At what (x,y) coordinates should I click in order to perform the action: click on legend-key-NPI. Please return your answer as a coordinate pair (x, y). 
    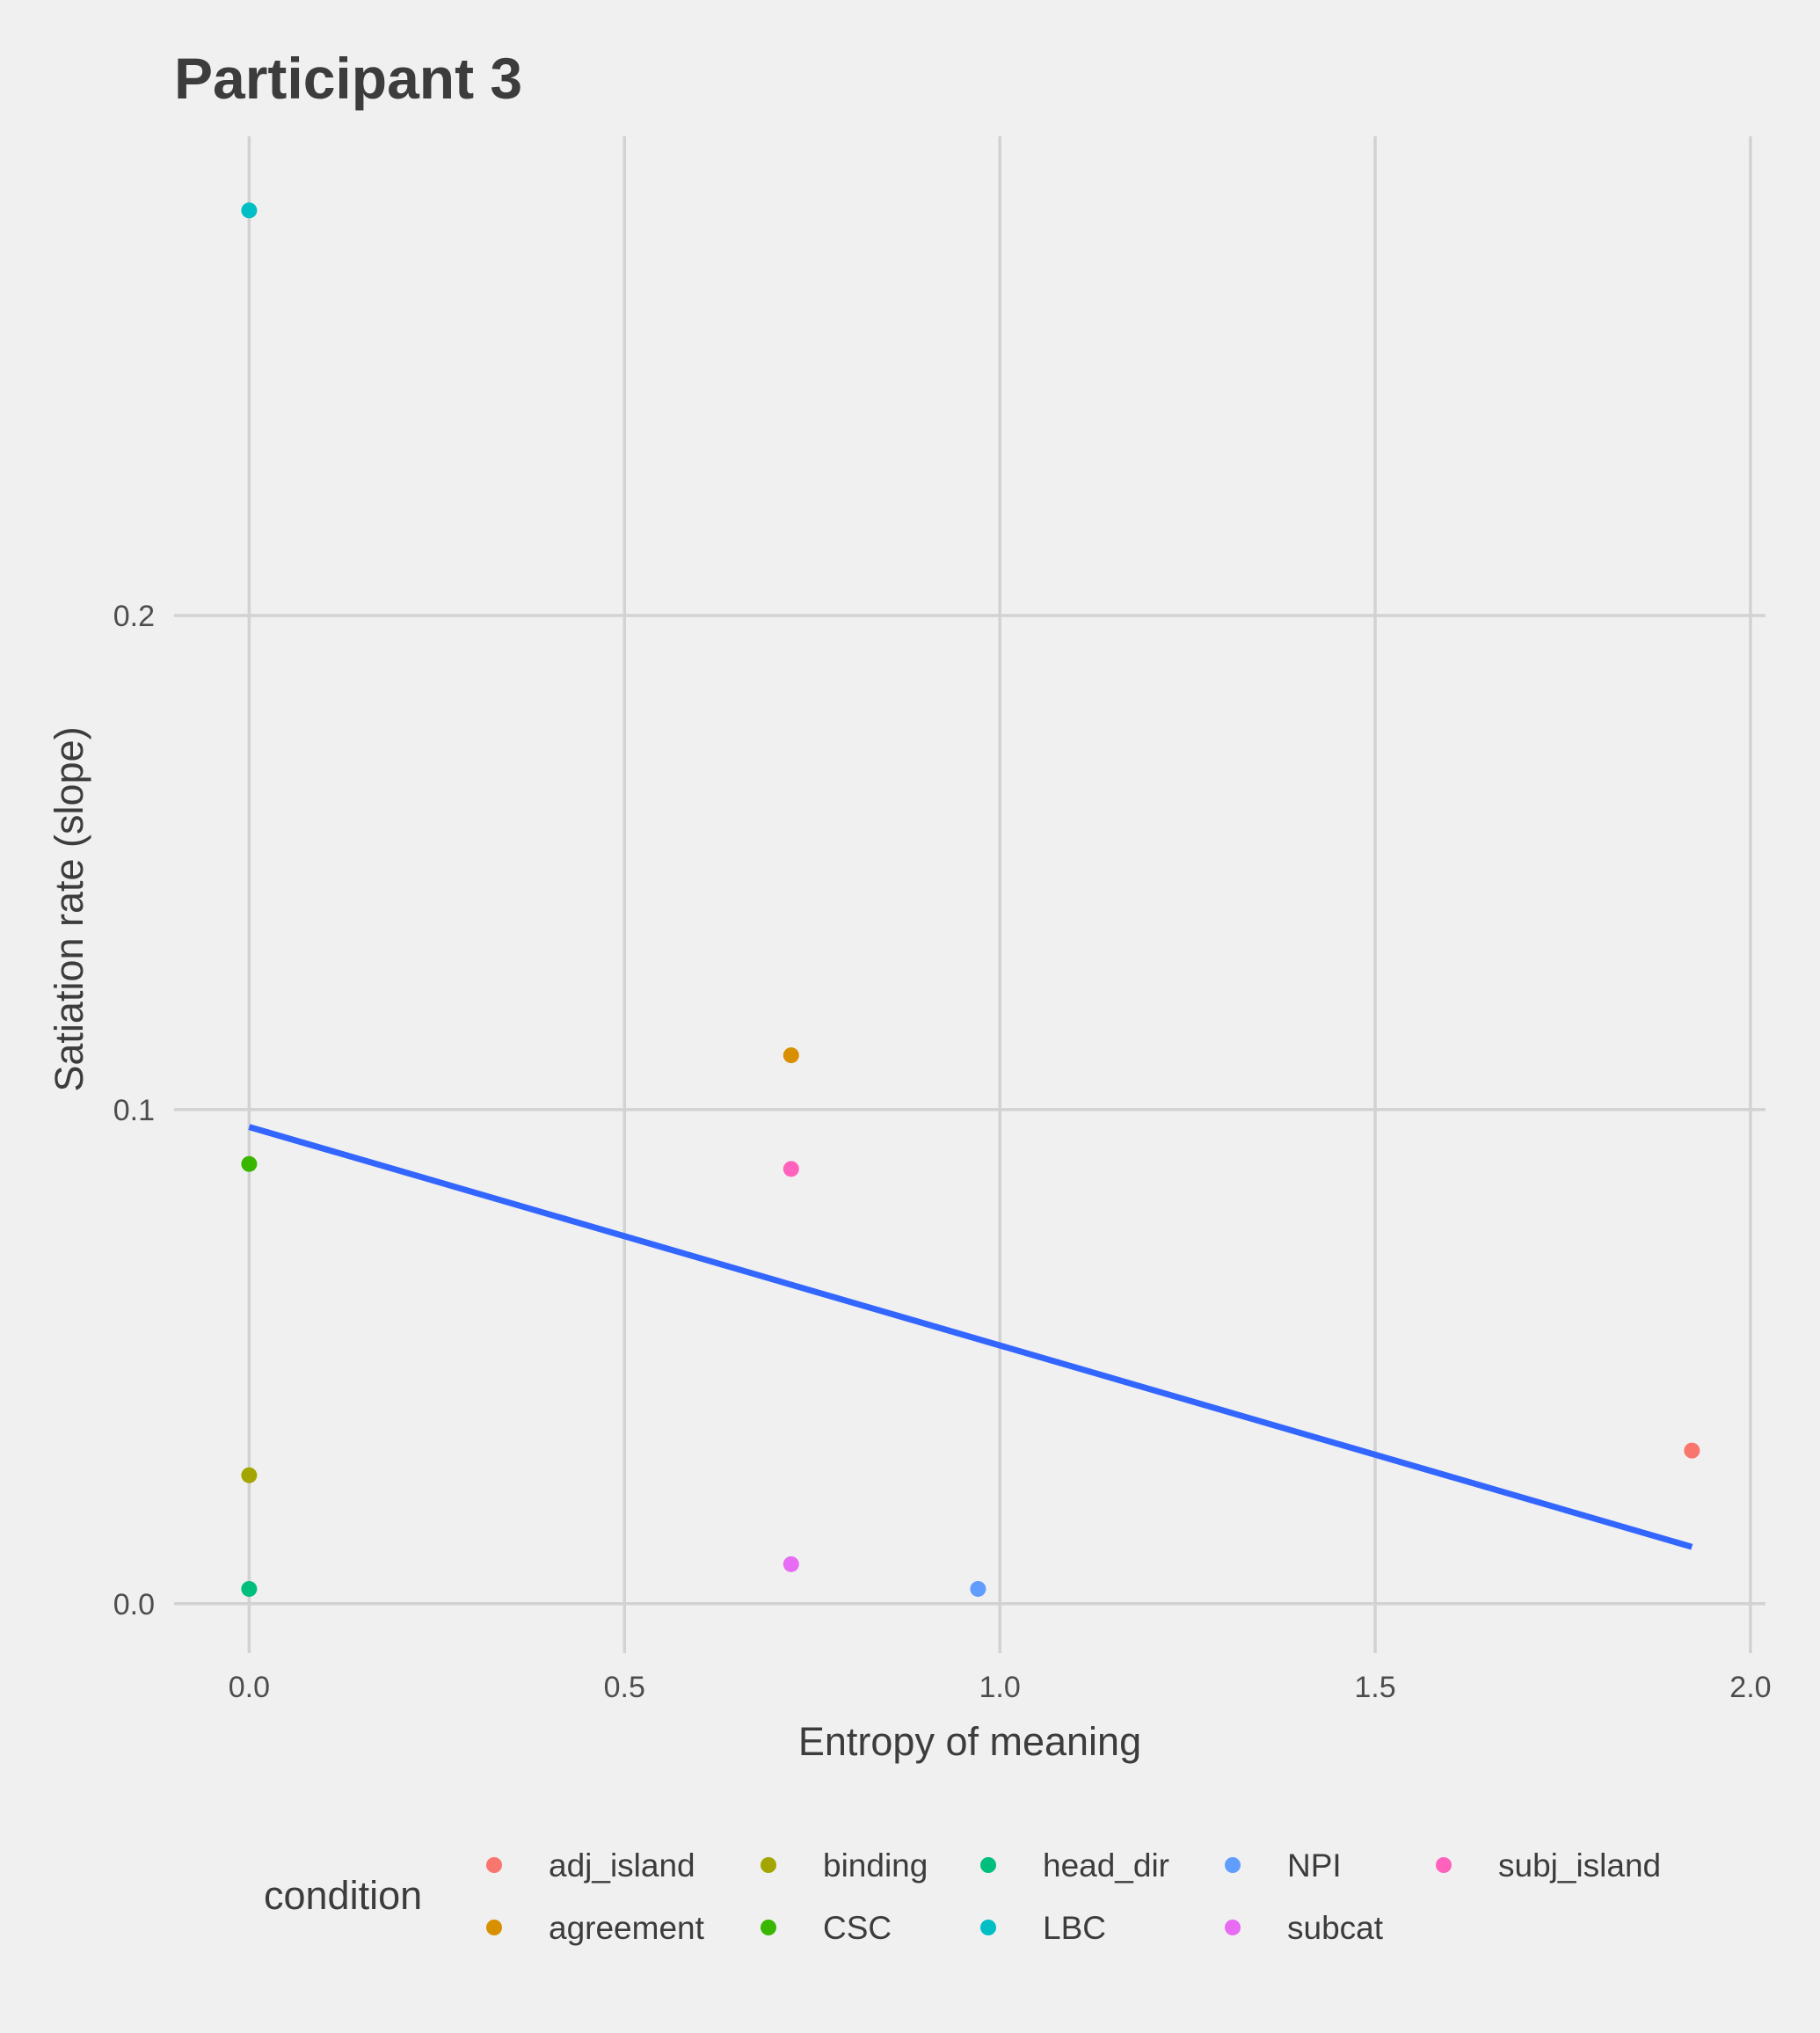
    Looking at the image, I should click on (1233, 1865).